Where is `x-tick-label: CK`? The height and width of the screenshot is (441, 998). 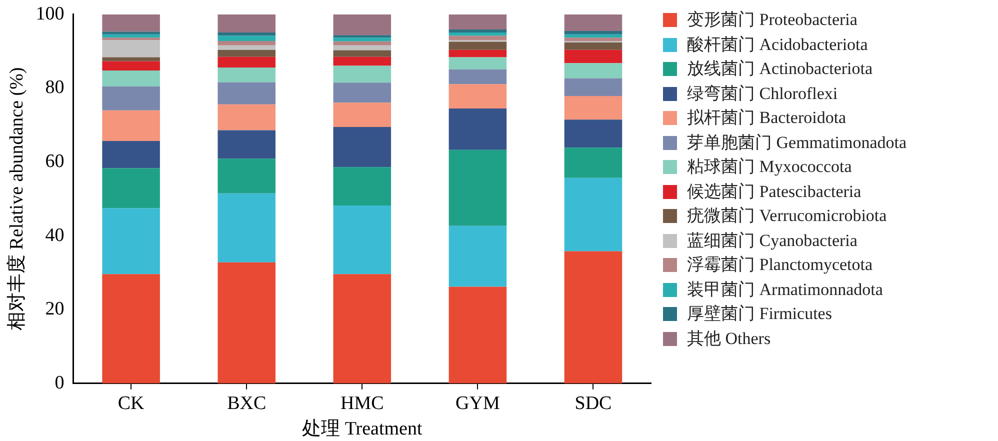
x-tick-label: CK is located at coordinates (131, 403).